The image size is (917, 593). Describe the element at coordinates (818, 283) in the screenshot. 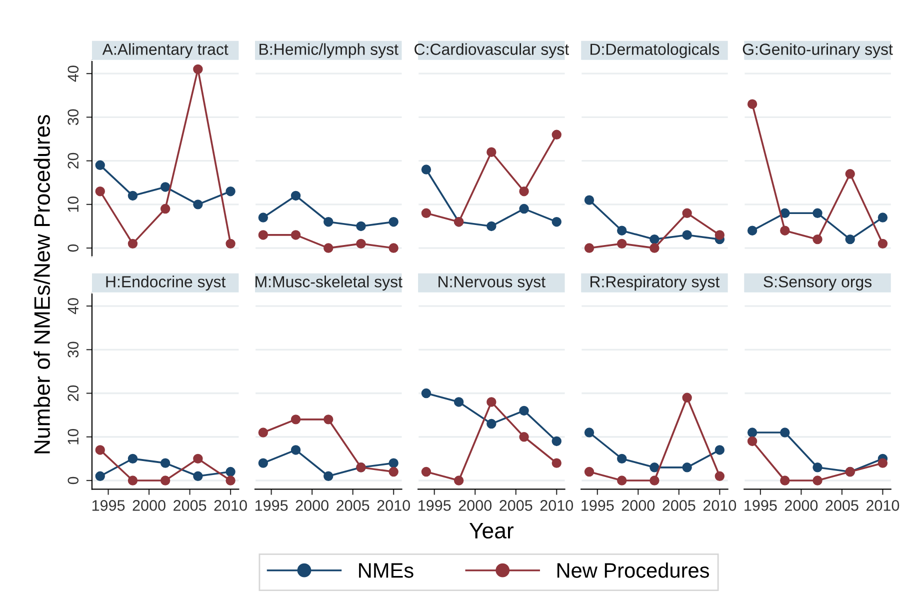

I see `chart-title: S:Sensory orgs` at that location.